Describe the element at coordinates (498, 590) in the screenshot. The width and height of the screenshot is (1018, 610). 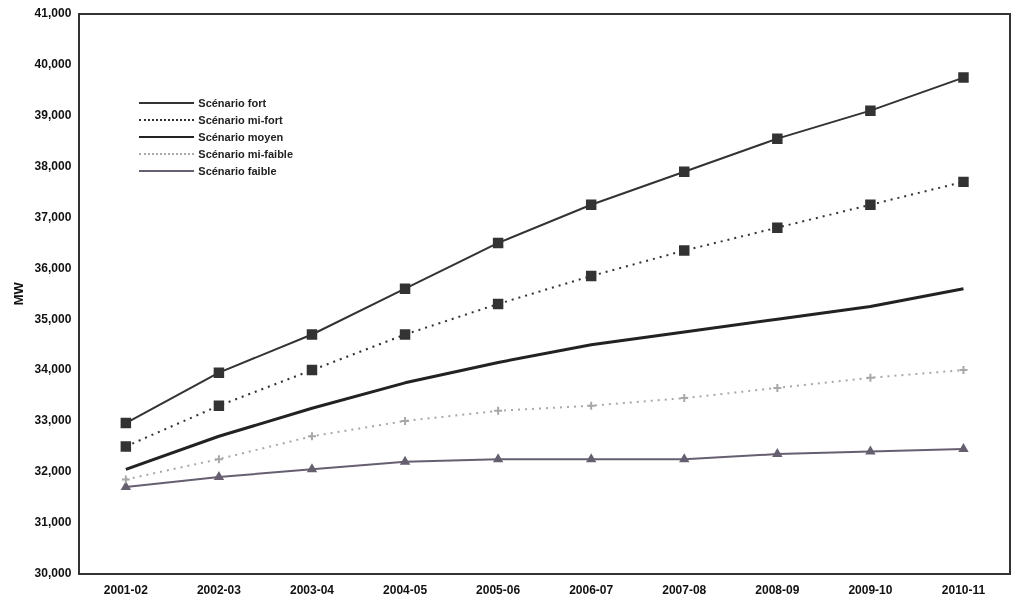
I see `x-tick-label: 2005-06` at that location.